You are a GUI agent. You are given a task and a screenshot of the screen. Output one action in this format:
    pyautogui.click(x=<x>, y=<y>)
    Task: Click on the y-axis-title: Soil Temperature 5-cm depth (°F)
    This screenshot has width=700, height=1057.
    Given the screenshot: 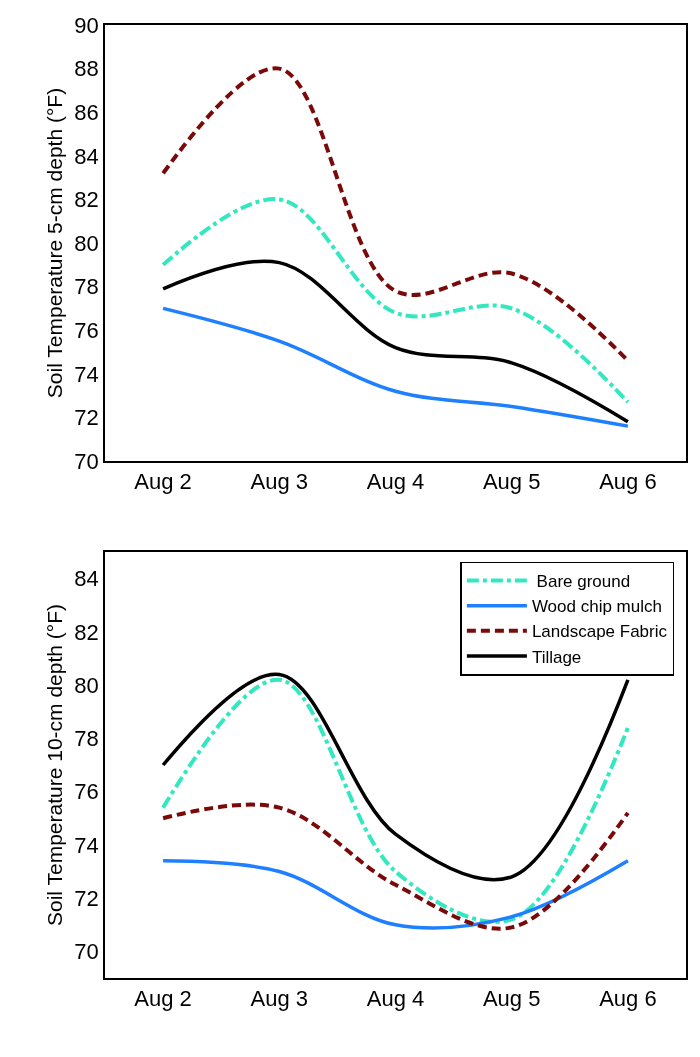 What is the action you would take?
    pyautogui.click(x=55, y=243)
    